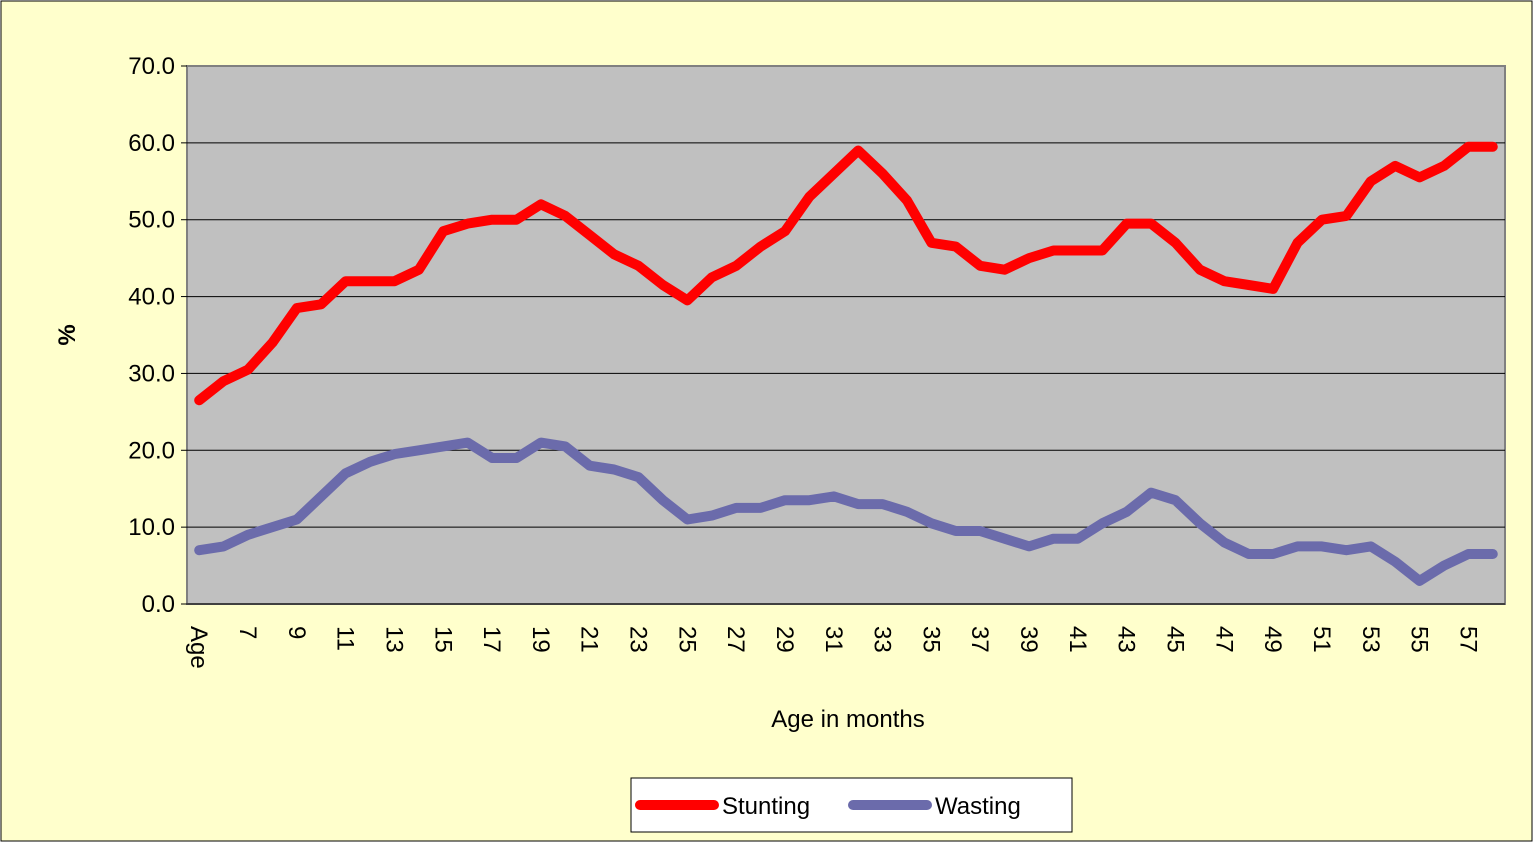  What do you see at coordinates (1223, 639) in the screenshot?
I see `x-tick-label: 47` at bounding box center [1223, 639].